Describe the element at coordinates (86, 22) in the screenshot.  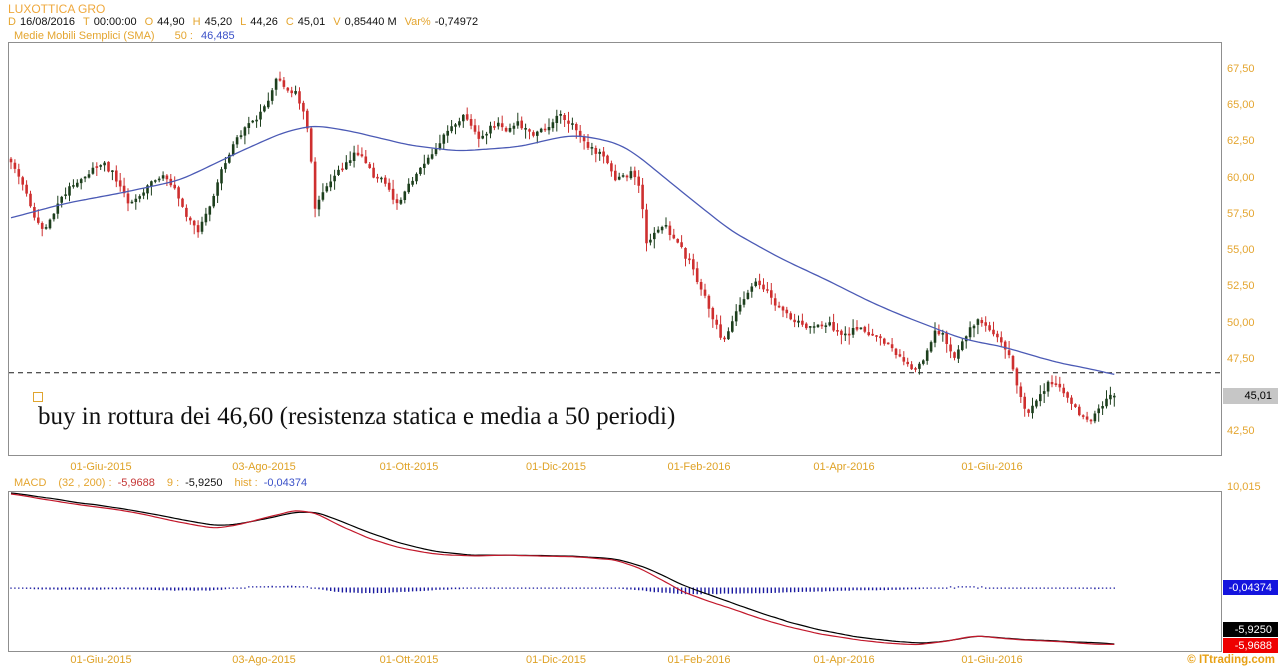
I see `ohlc-label-t: T` at that location.